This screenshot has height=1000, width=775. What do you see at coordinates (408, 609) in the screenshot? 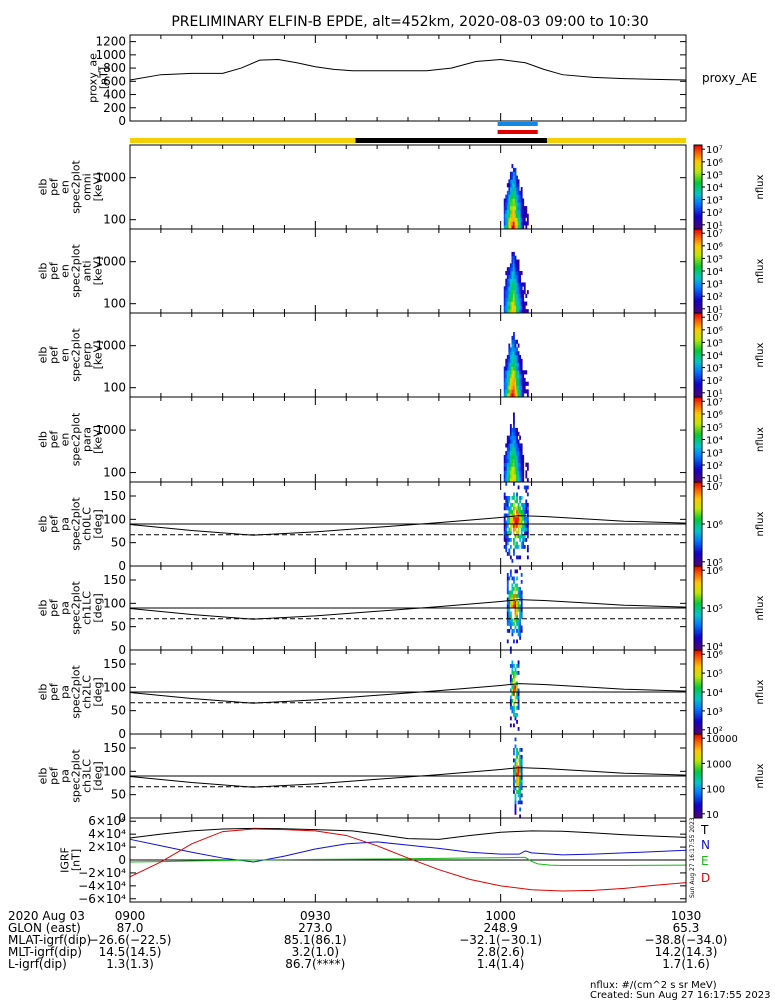
I see `loss-cone-line` at bounding box center [408, 609].